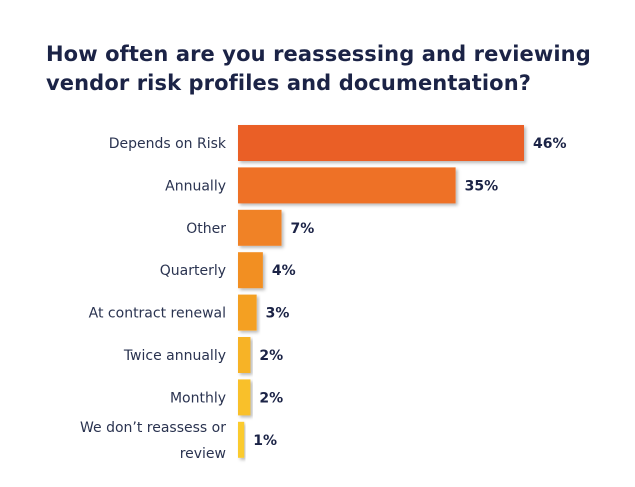 This screenshot has width=635, height=487. I want to click on value-label-3: 4%, so click(284, 271).